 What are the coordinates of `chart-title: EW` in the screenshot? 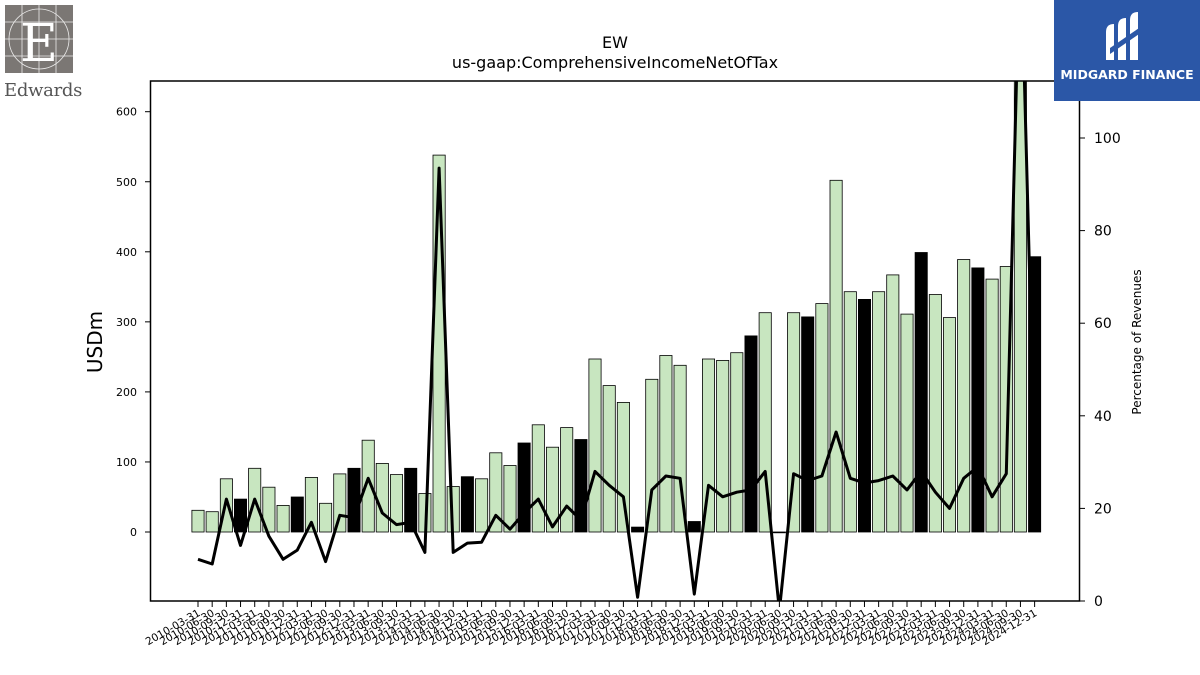 It's located at (615, 42).